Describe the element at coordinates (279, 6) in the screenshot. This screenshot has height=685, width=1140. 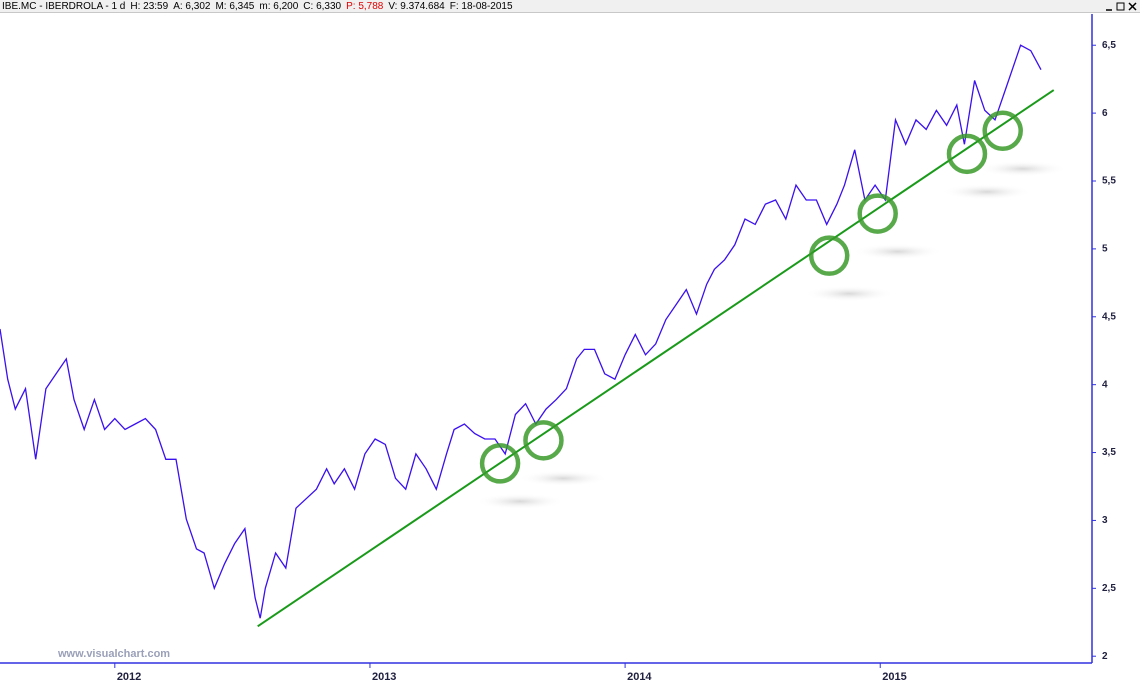
I see `header-field: m: 6,200` at that location.